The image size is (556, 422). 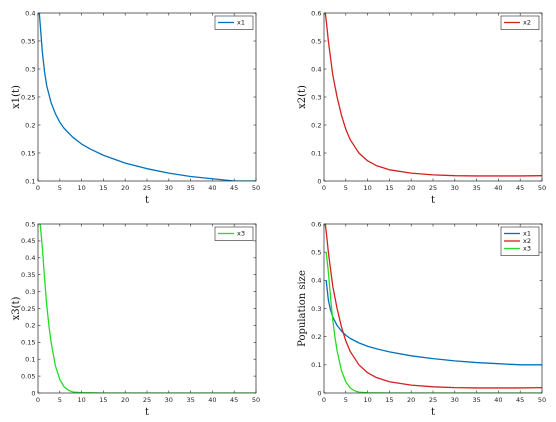 I want to click on legend: x3, so click(x=234, y=233).